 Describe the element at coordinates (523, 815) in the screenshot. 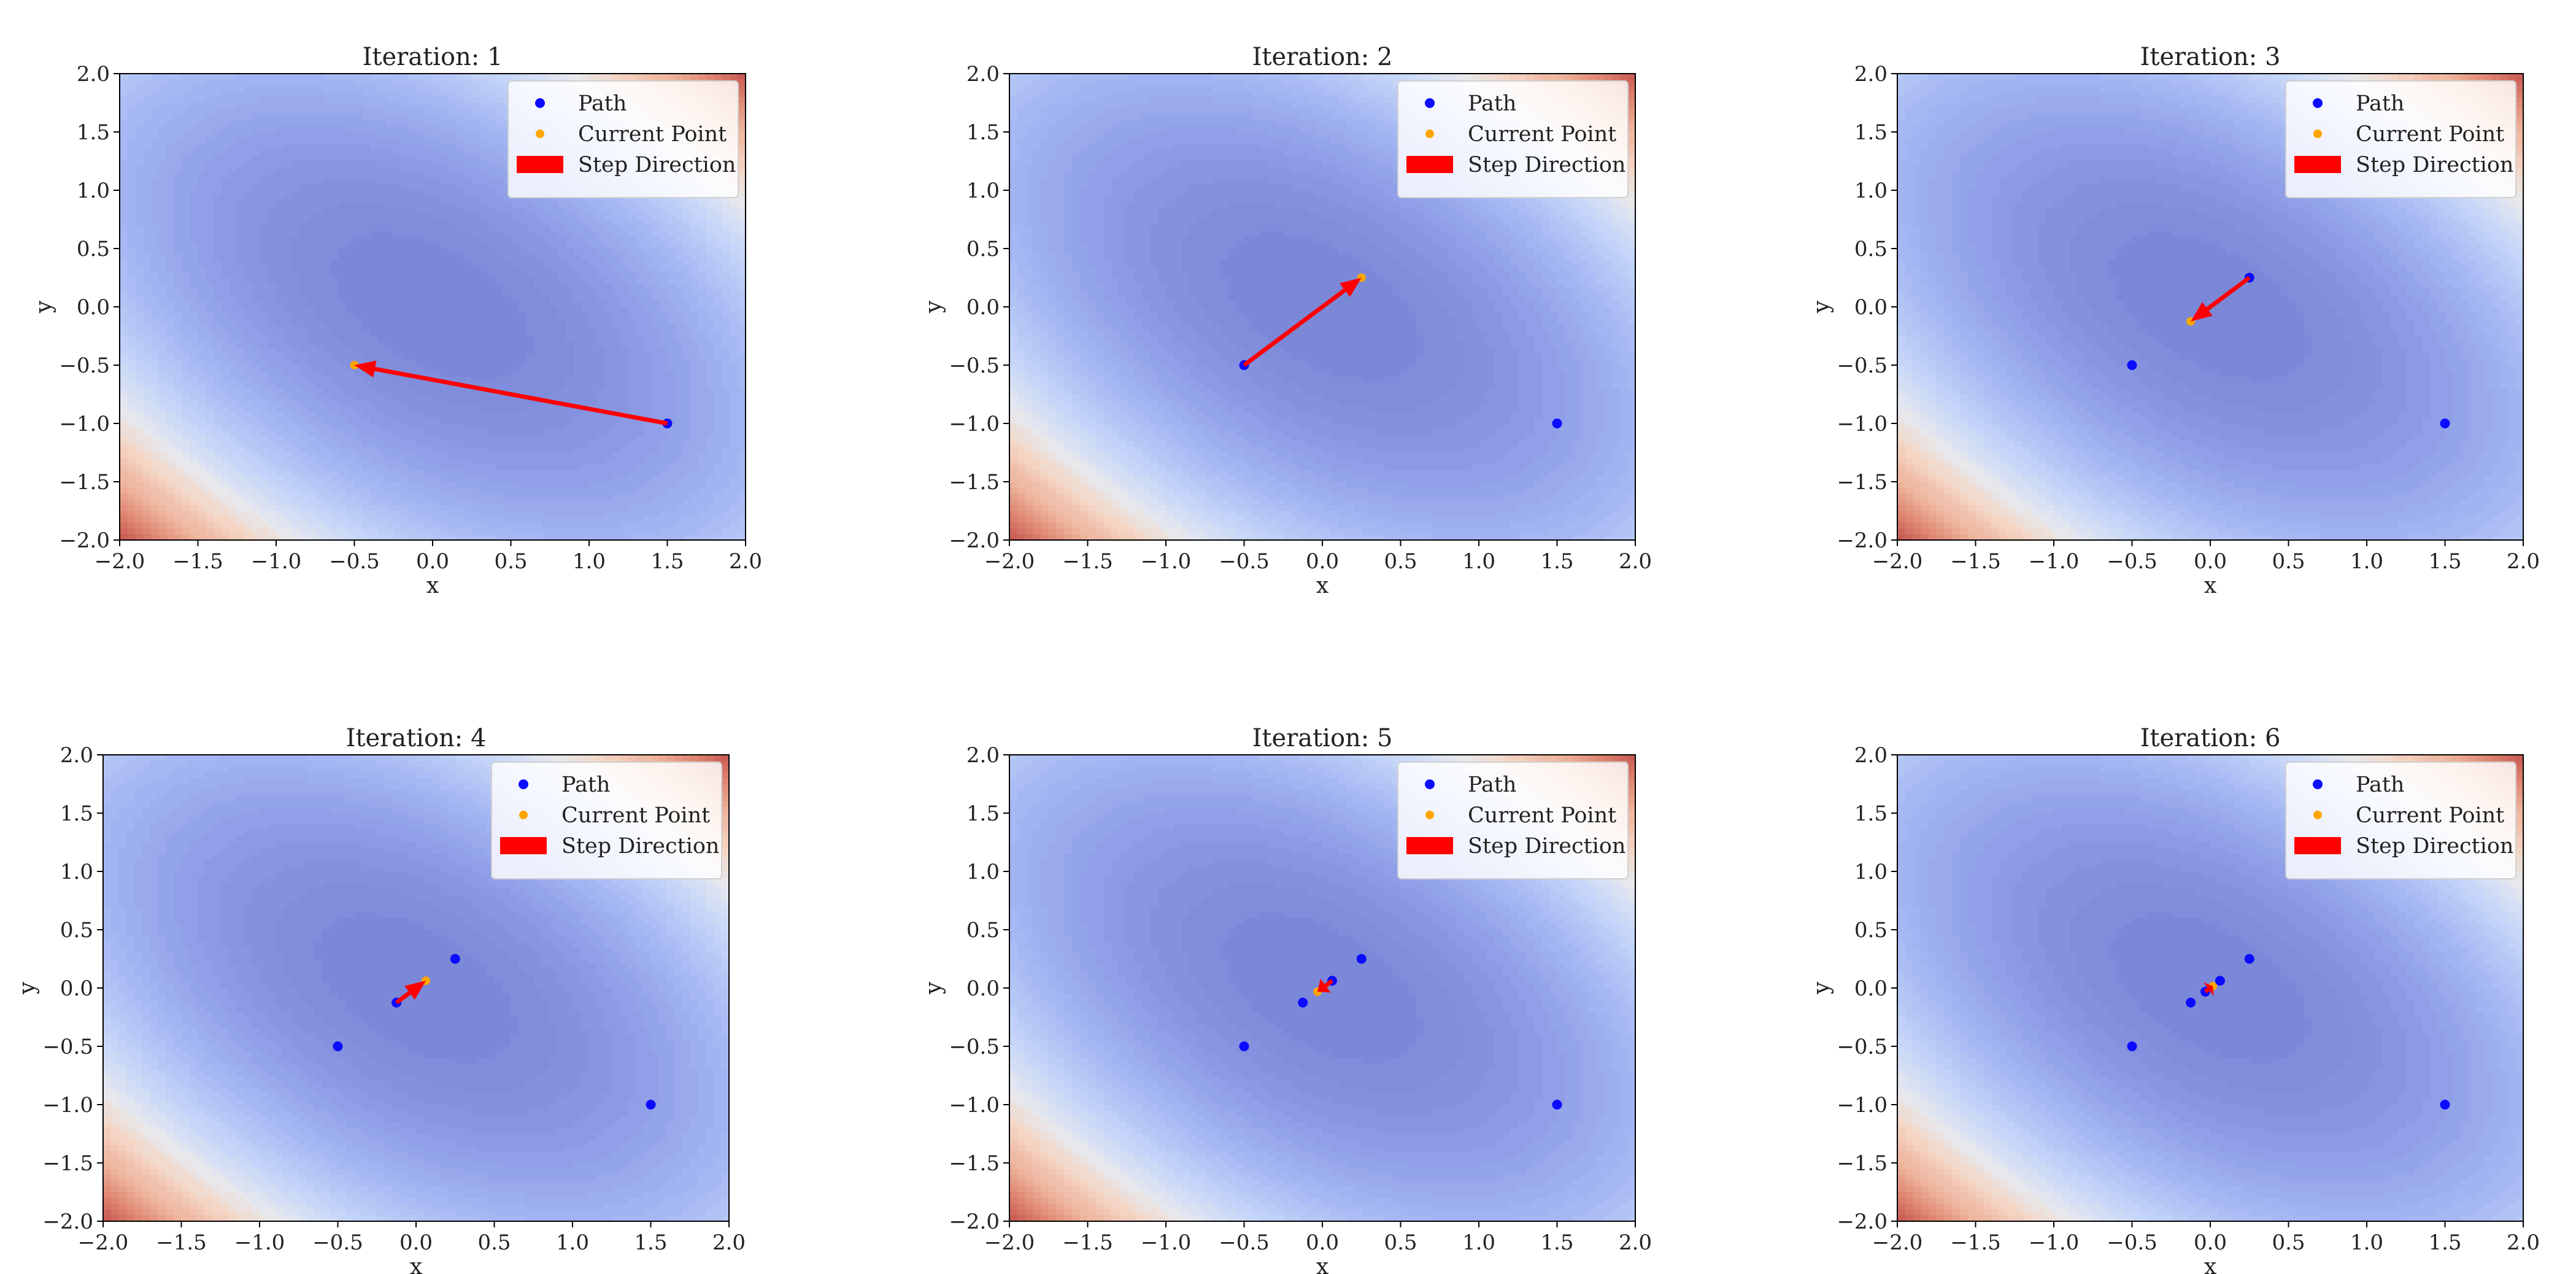

I see `legend-current-icon` at that location.